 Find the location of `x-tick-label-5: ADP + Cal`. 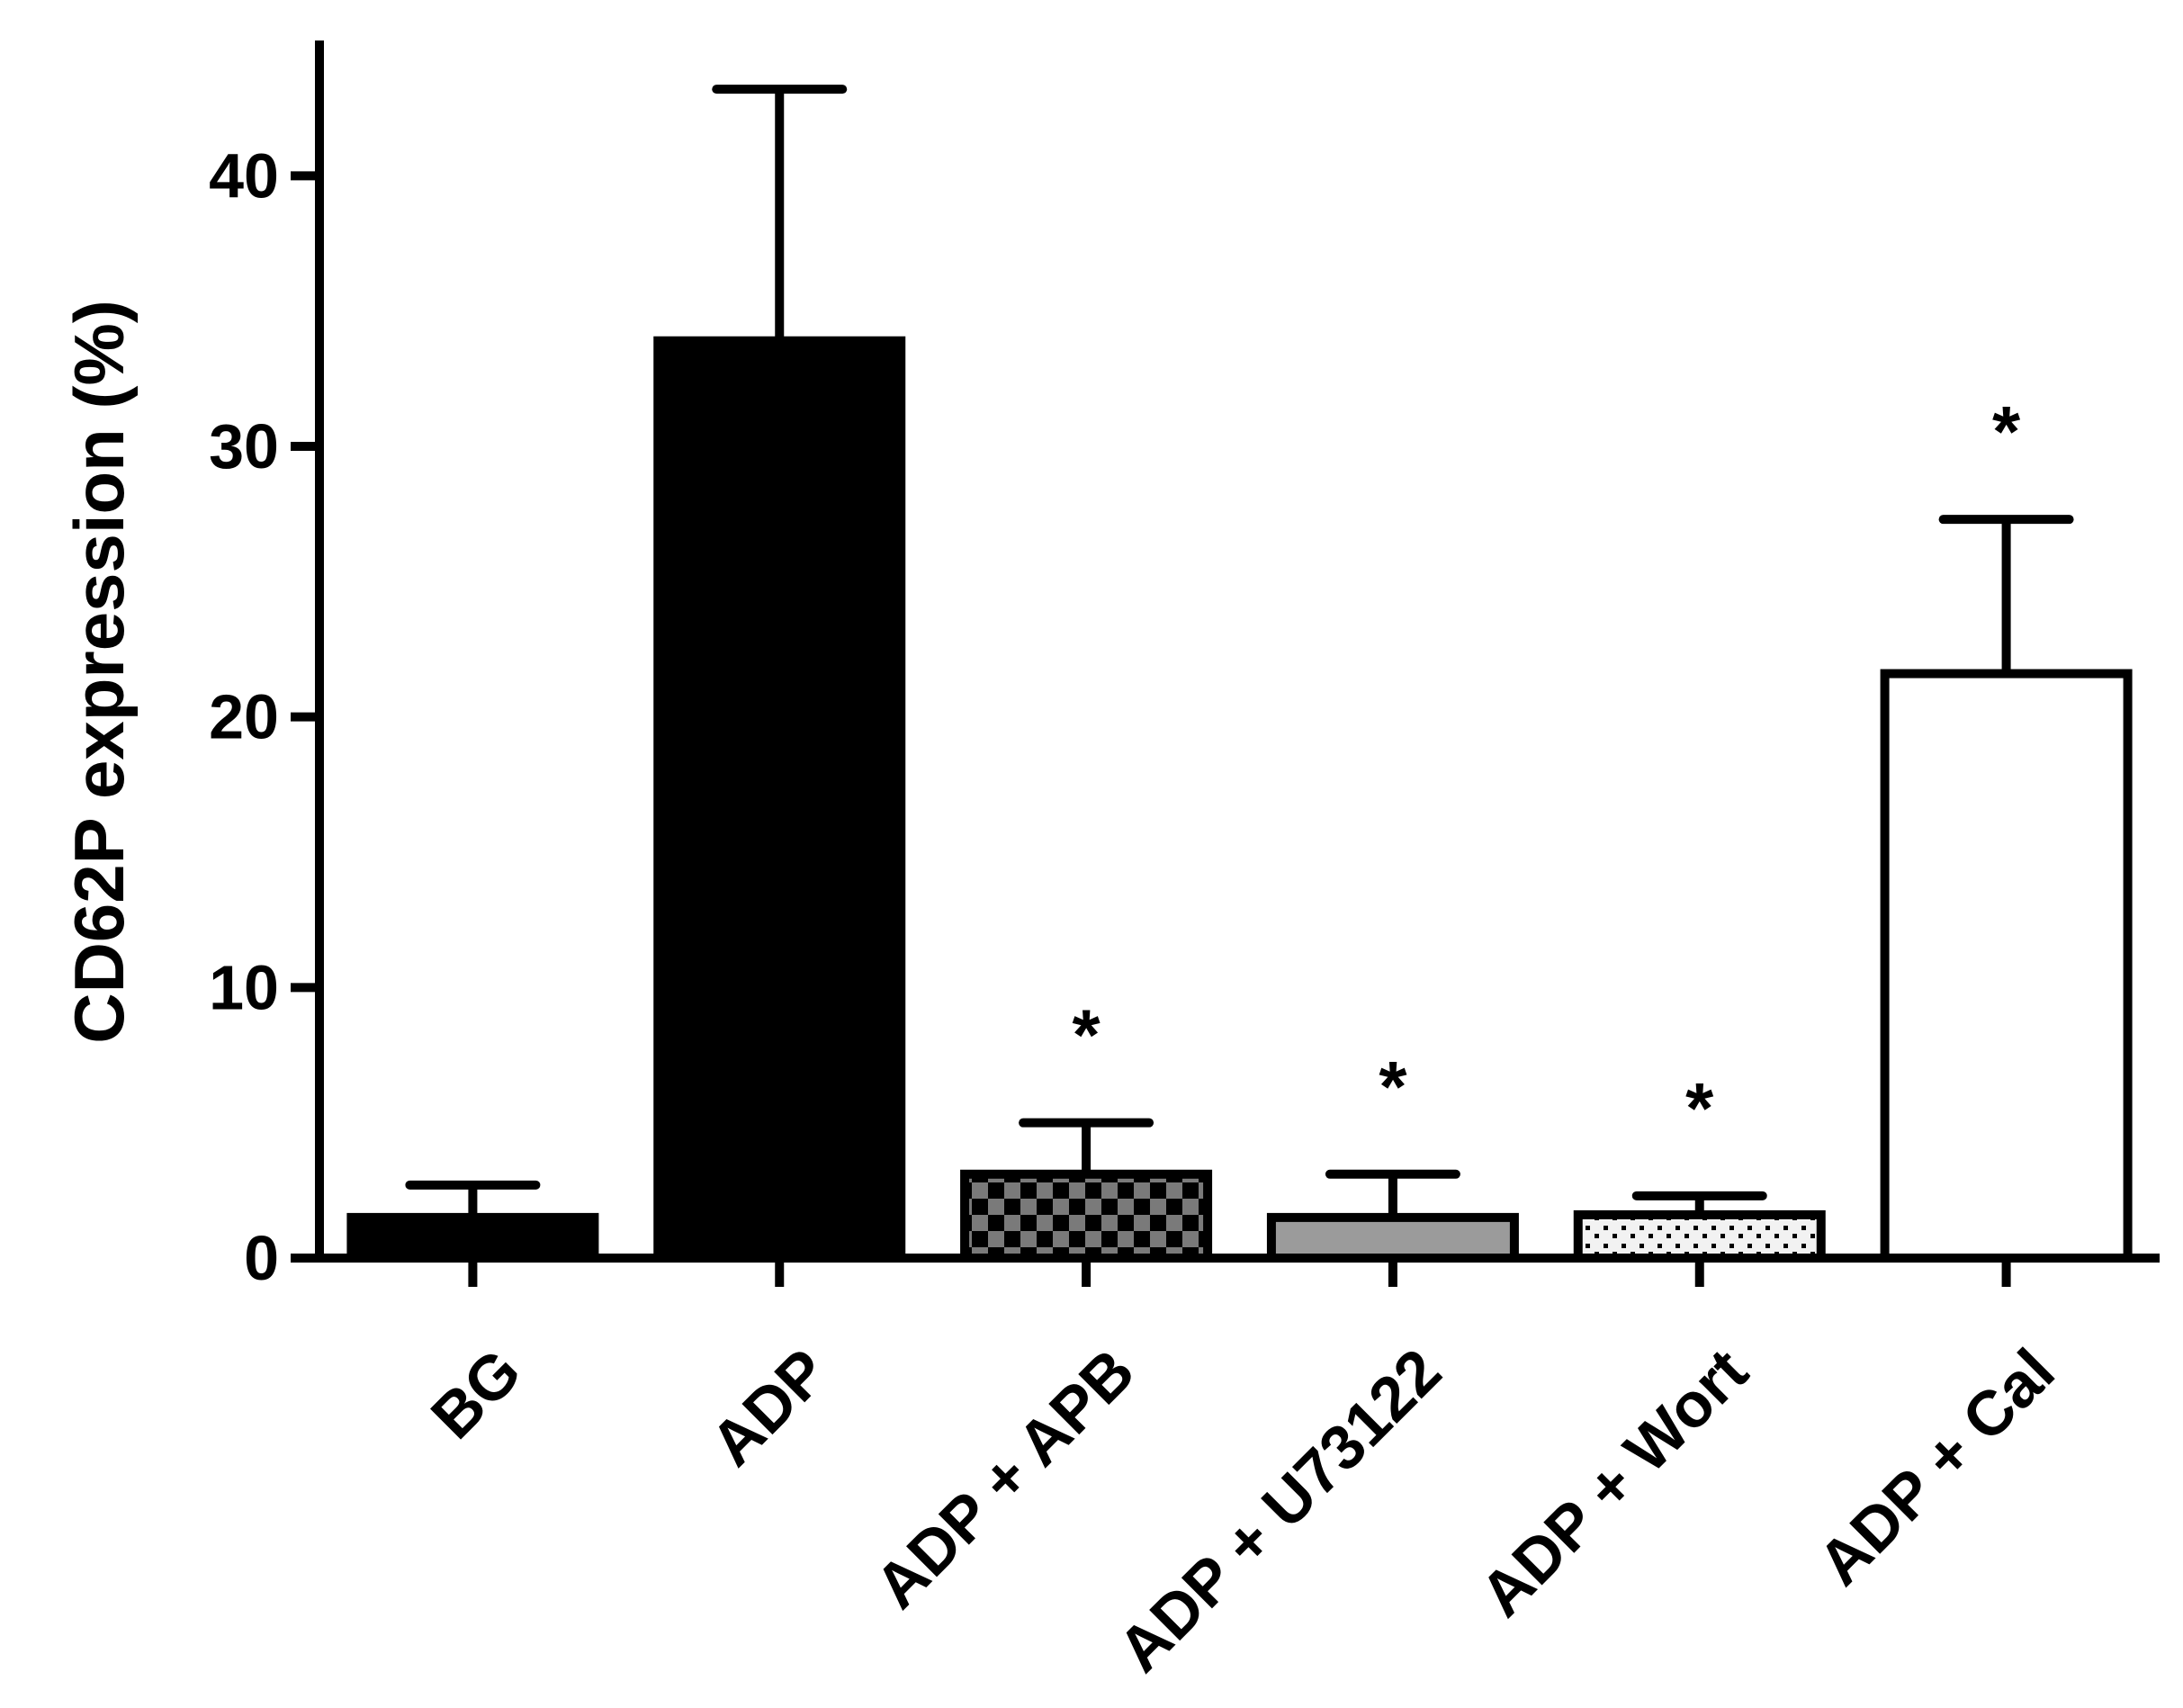

x-tick-label-5: ADP + Cal is located at coordinates (1936, 1466).